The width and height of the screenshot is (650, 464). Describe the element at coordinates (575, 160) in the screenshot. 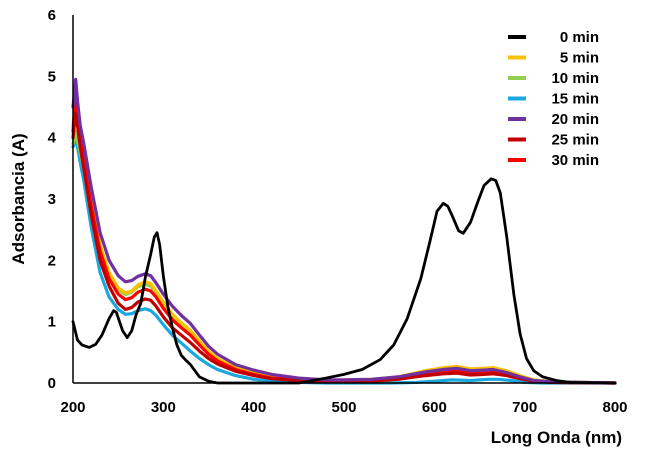

I see `legend-label: 30 min` at that location.